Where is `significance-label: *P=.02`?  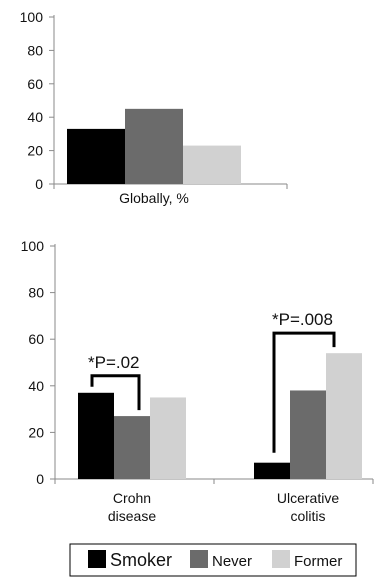
significance-label: *P=.02 is located at coordinates (114, 362).